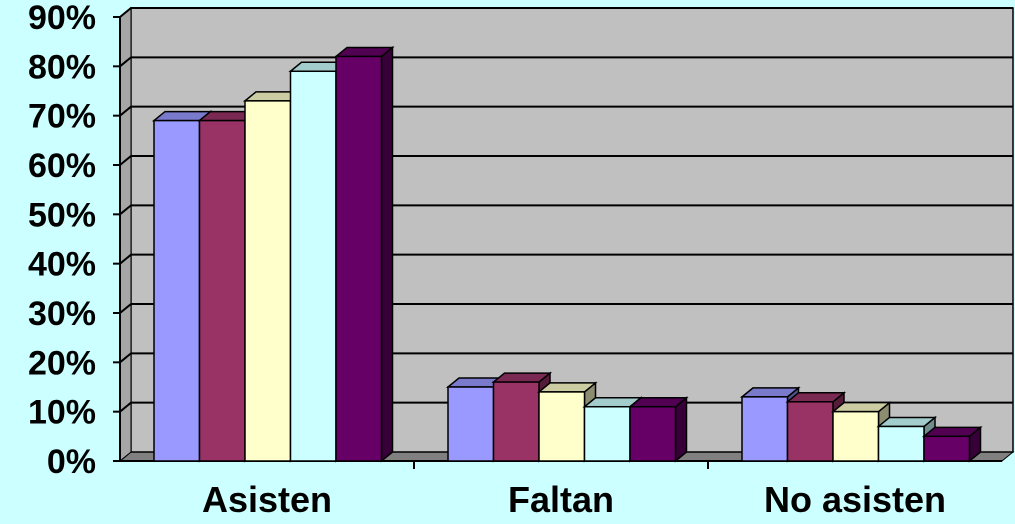 Image resolution: width=1015 pixels, height=524 pixels. What do you see at coordinates (62, 215) in the screenshot?
I see `y-tick-label: 50%` at bounding box center [62, 215].